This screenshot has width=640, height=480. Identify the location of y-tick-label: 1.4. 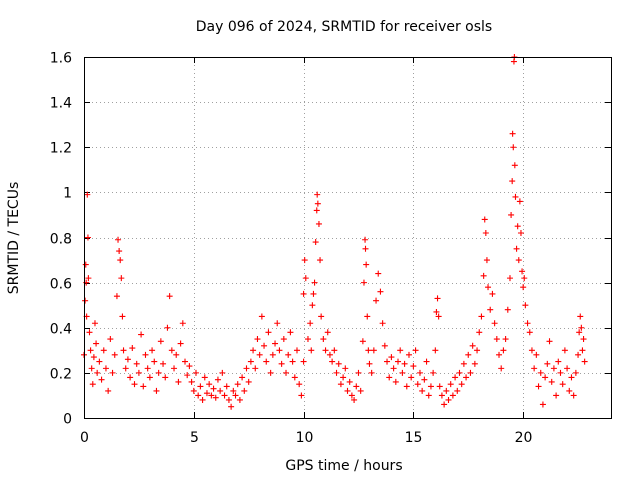
(61, 104).